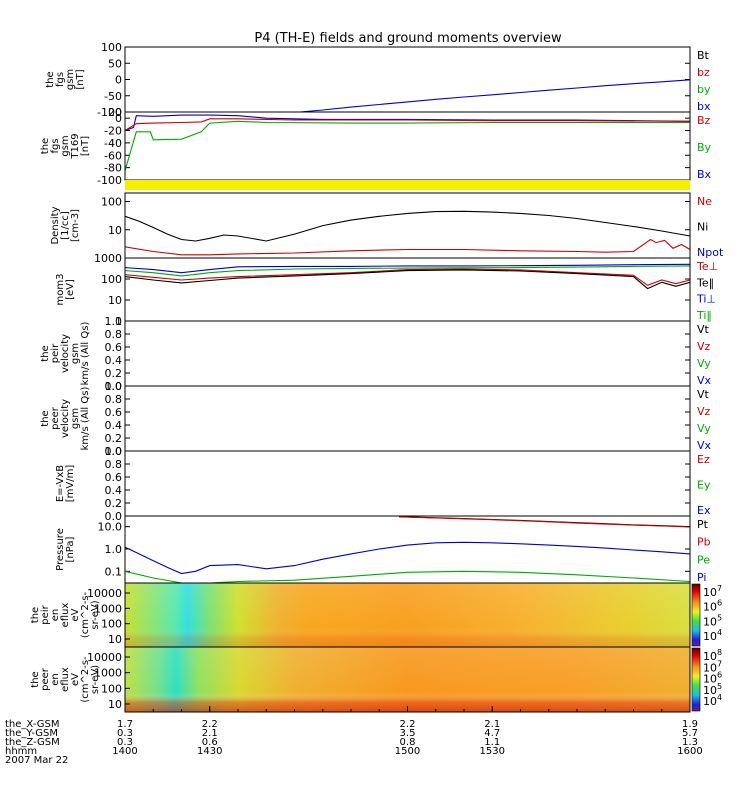 The width and height of the screenshot is (750, 800). What do you see at coordinates (712, 591) in the screenshot?
I see `colorbar-tick-label: 10⁷` at bounding box center [712, 591].